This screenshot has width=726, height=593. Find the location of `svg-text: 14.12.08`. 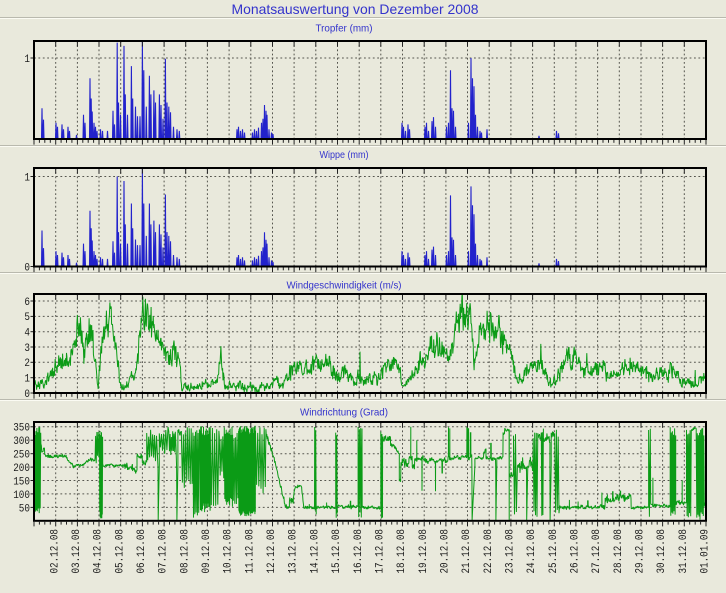

svg-text: 14.12.08 is located at coordinates (315, 551).